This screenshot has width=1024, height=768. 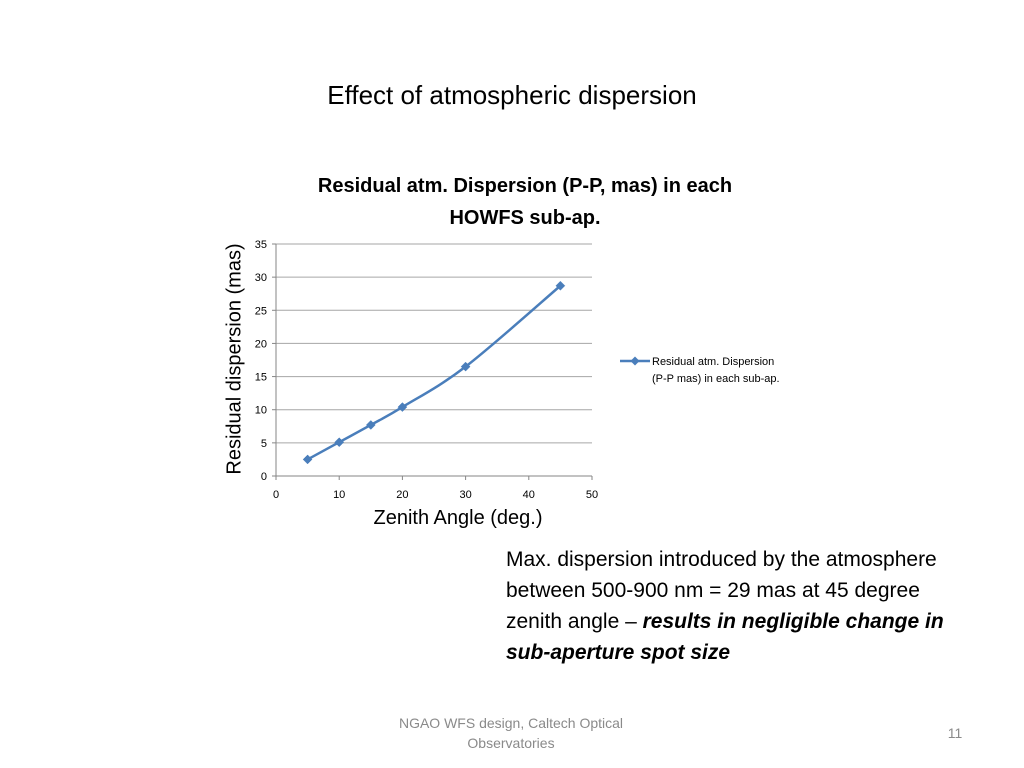 I want to click on y-tick-label: 30, so click(x=261, y=278).